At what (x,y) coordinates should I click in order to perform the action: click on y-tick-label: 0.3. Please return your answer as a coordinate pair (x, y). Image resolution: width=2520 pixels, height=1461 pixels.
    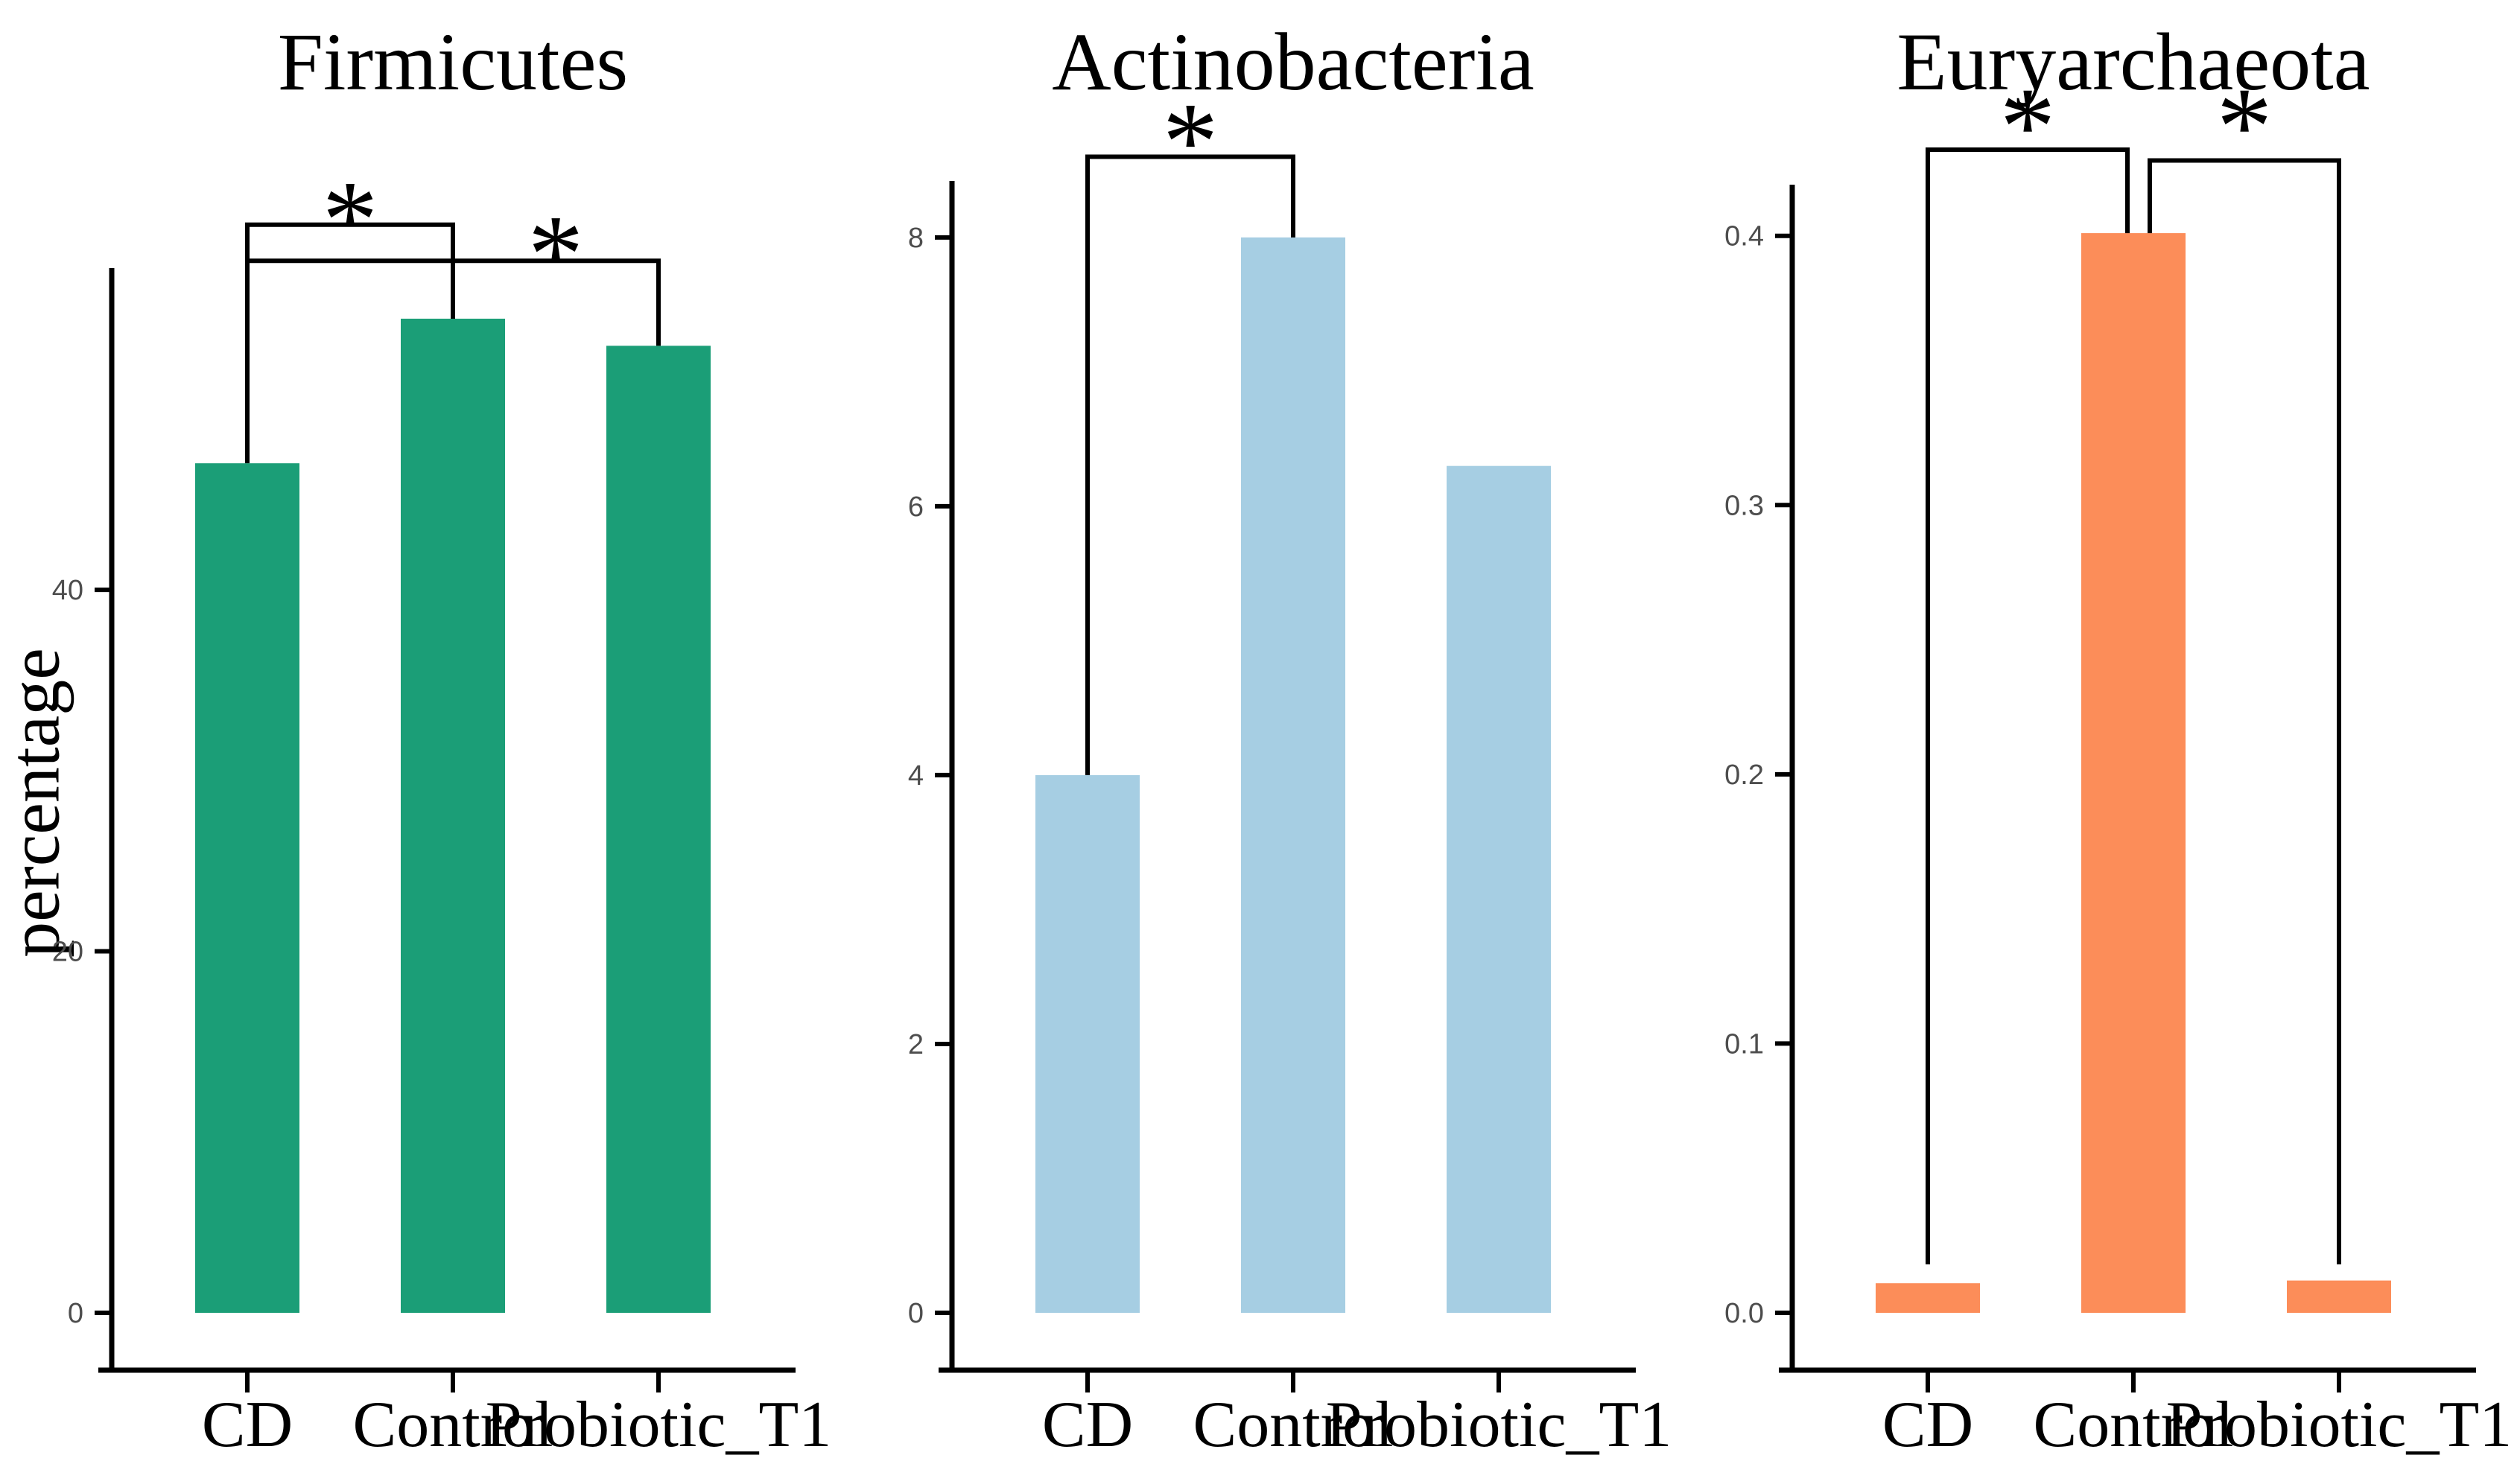
    Looking at the image, I should click on (1744, 505).